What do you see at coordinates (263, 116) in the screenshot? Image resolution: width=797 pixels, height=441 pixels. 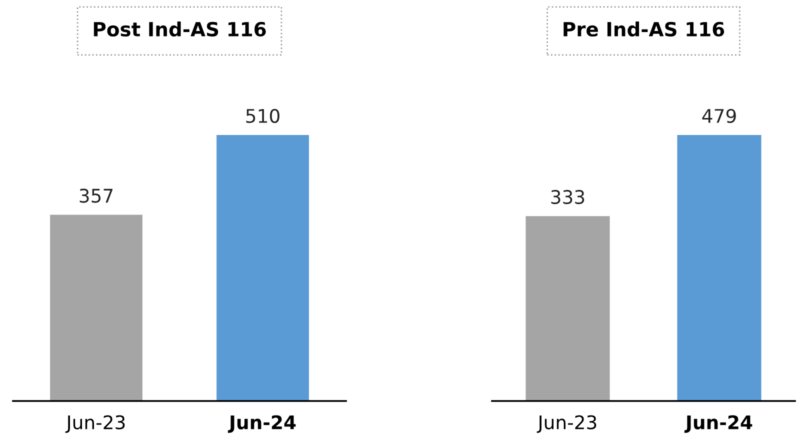 I see `data-label: 510` at bounding box center [263, 116].